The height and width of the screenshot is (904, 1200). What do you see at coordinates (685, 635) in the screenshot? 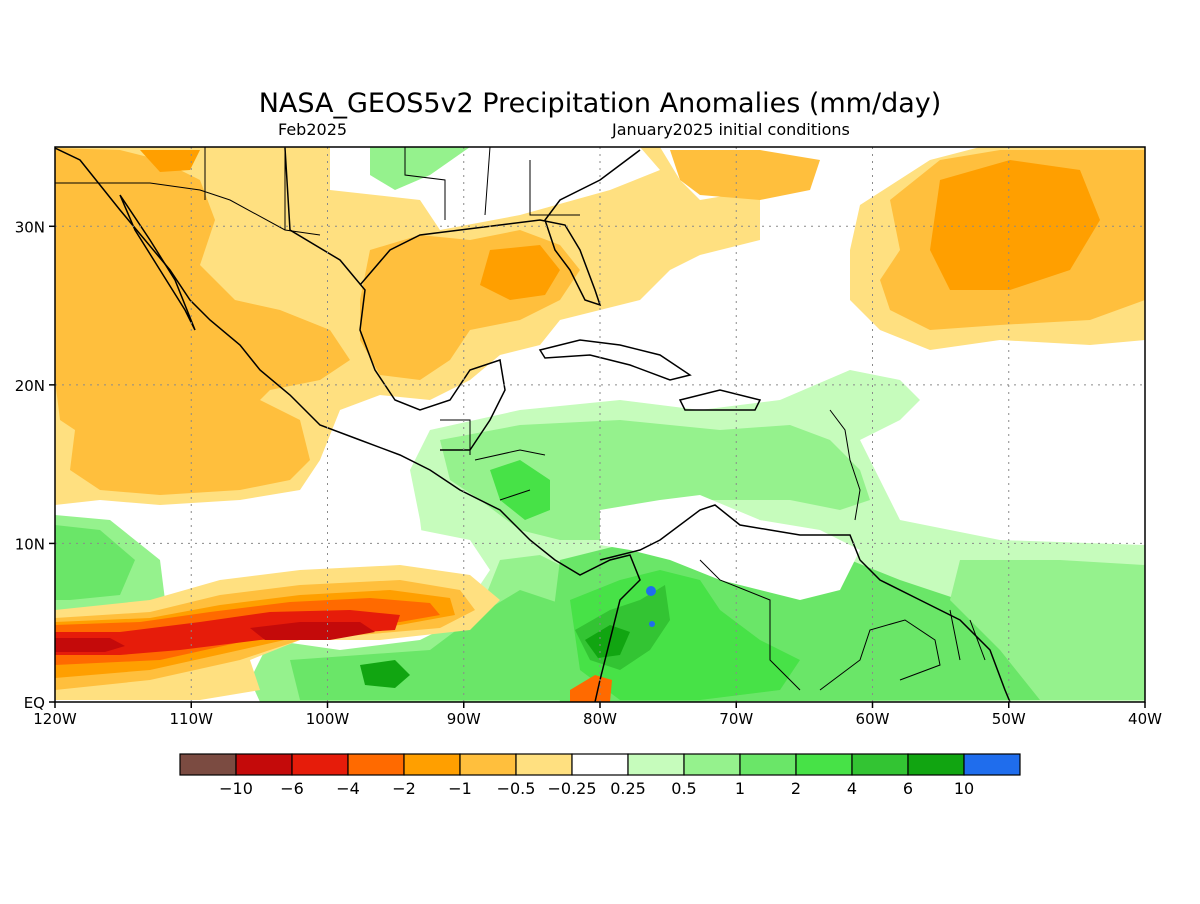
I see `wet-region-colombia-core` at bounding box center [685, 635].